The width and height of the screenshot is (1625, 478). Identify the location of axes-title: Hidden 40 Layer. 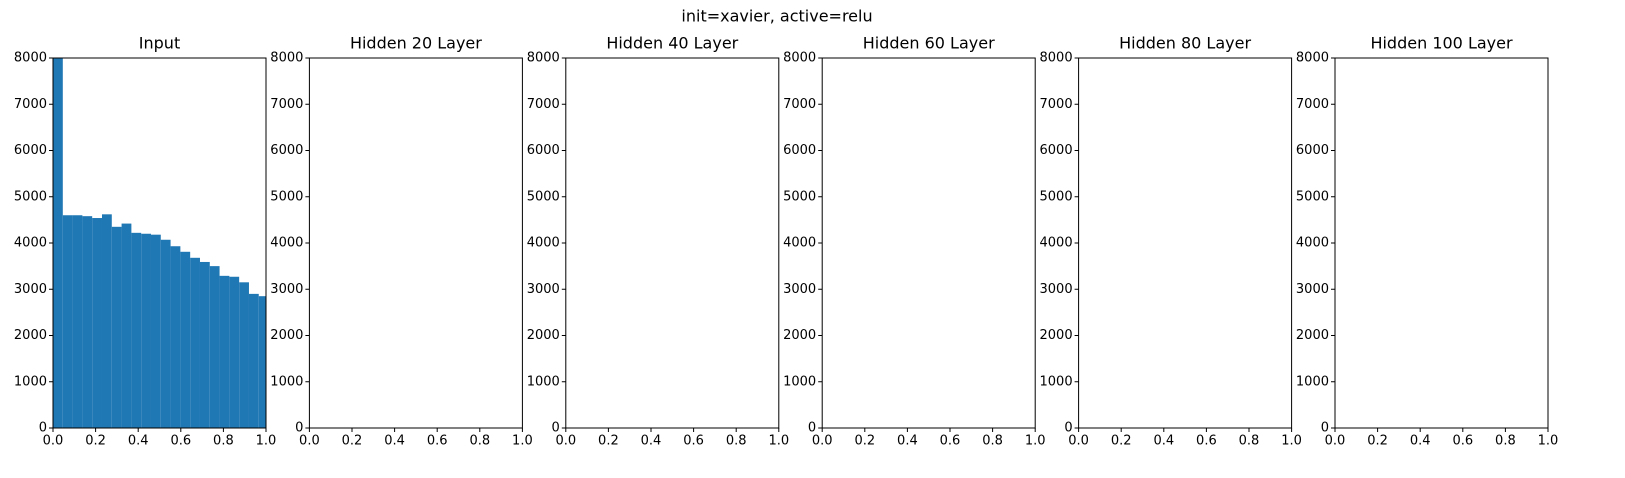
(672, 43).